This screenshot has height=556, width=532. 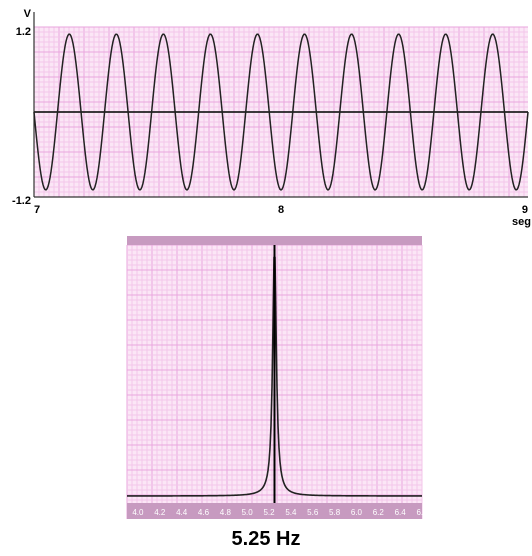 I want to click on x-tick-label: 4.4, so click(x=182, y=512).